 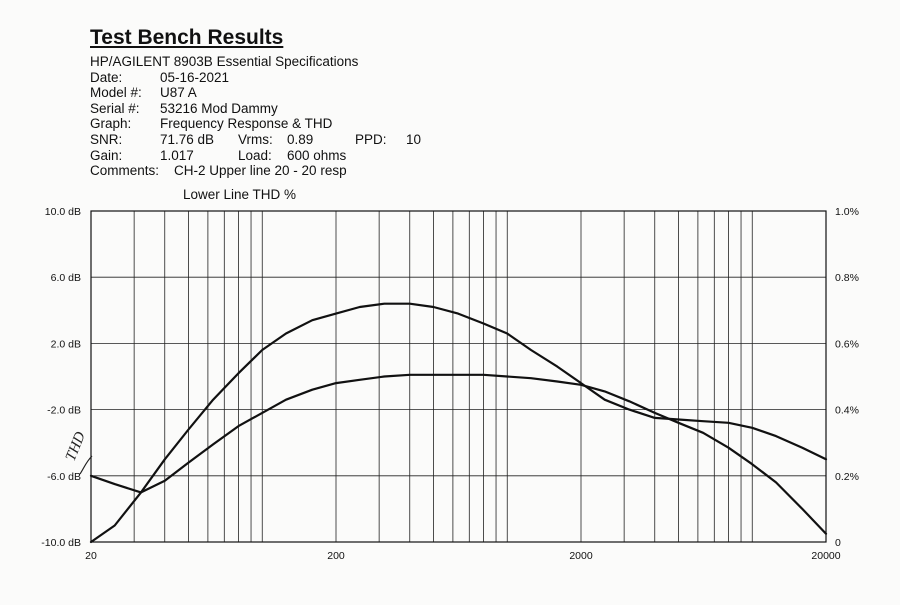 What do you see at coordinates (219, 108) in the screenshot?
I see `serial-value: 53216 Mod Dammy` at bounding box center [219, 108].